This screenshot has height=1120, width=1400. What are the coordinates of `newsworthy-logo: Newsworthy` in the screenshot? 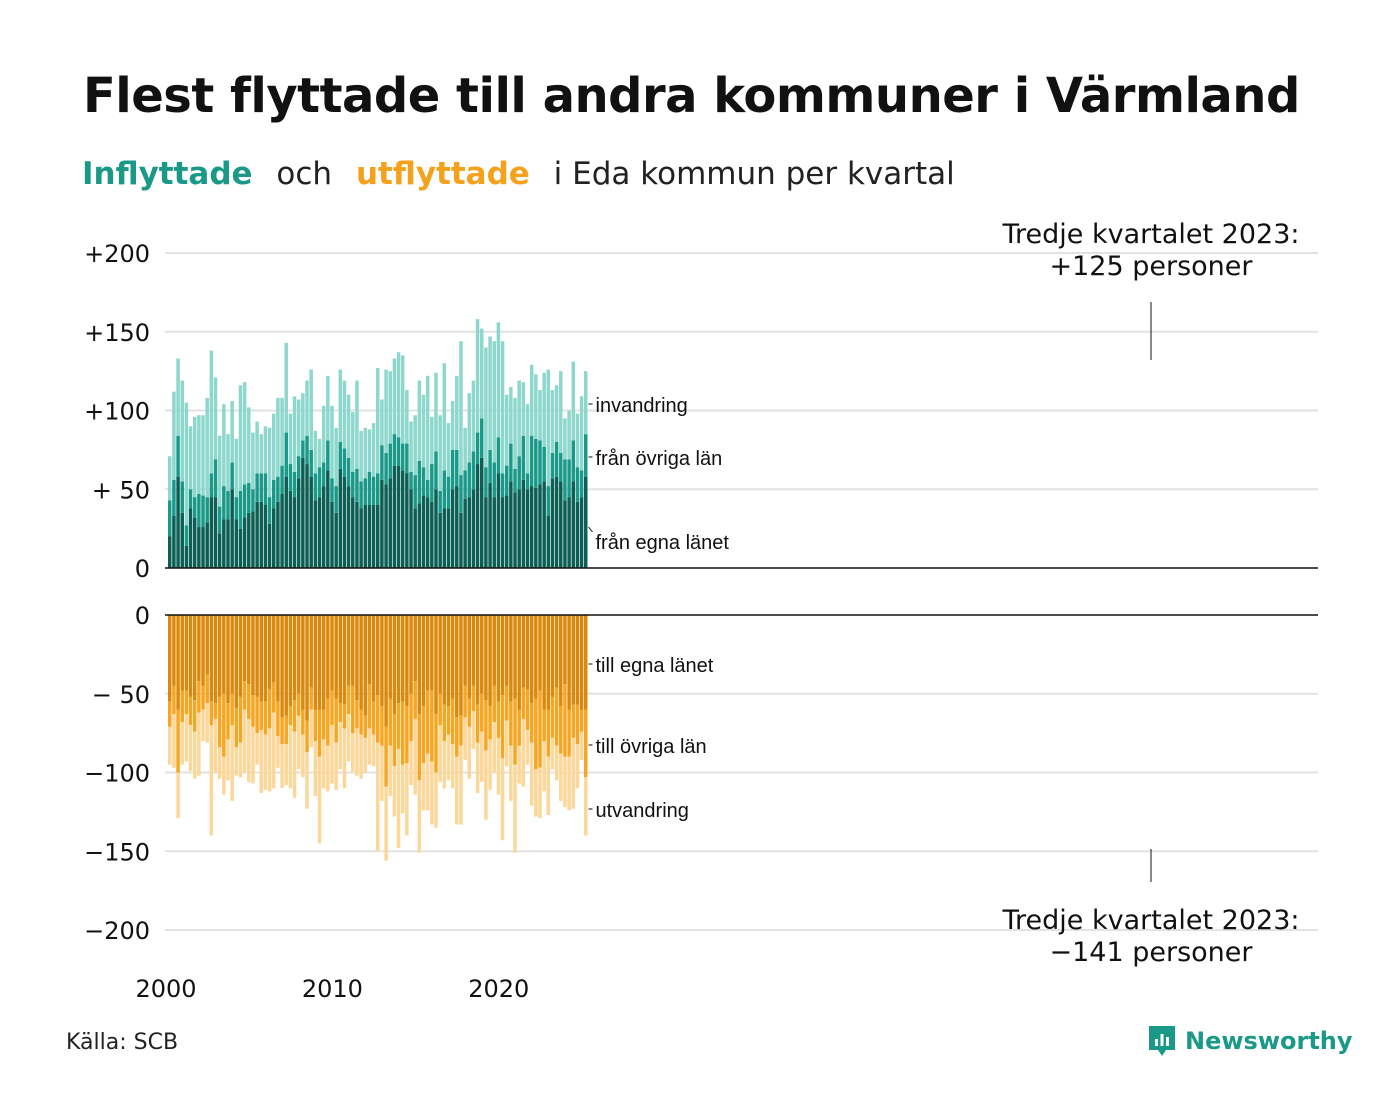 It's located at (1250, 1041).